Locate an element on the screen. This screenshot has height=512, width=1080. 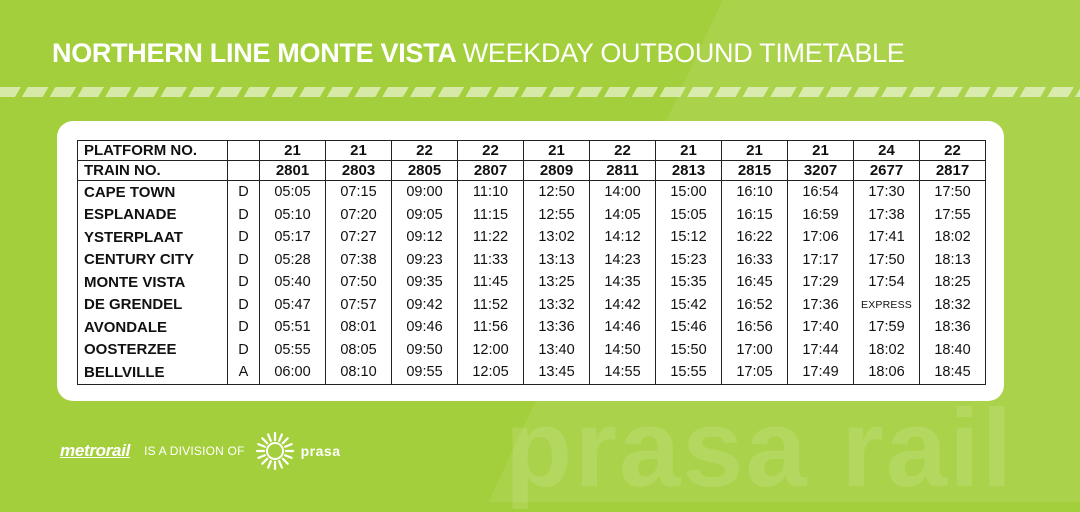
departure-time: 17:49 is located at coordinates (820, 373).